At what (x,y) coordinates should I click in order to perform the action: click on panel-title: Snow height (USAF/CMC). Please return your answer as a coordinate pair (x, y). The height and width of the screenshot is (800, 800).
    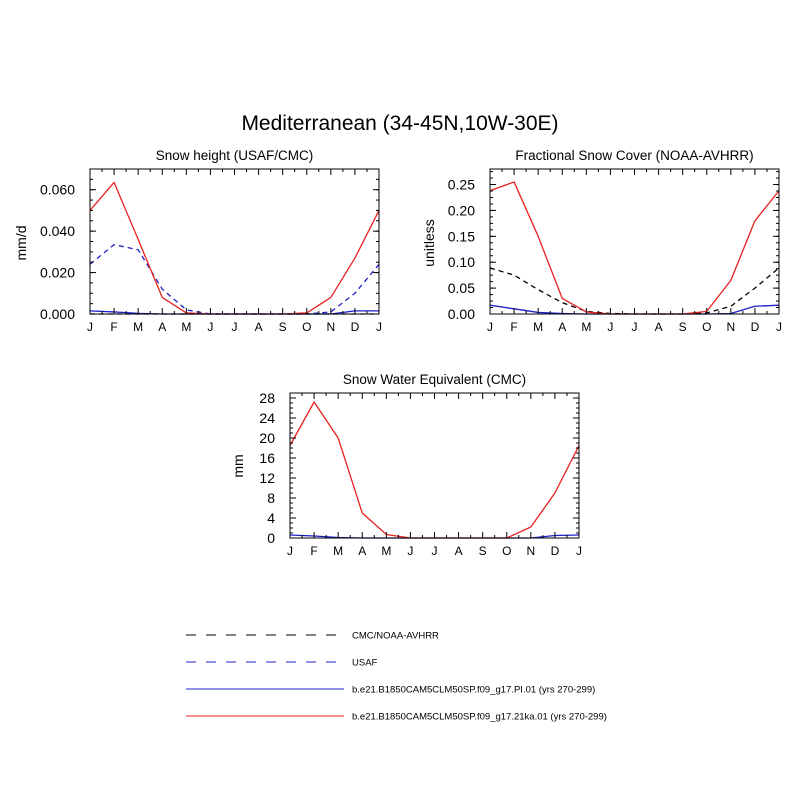
    Looking at the image, I should click on (235, 155).